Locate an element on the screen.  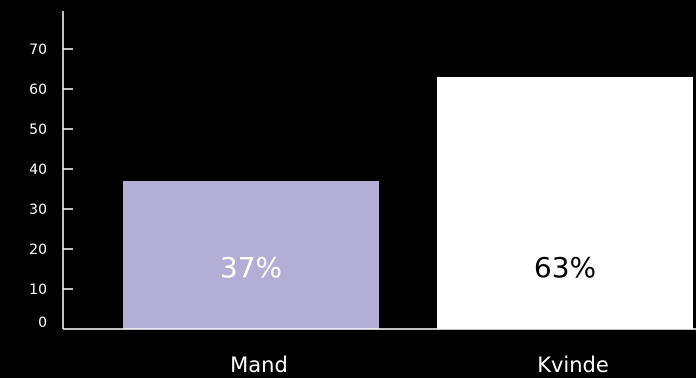
data-label-kvinde: 63% is located at coordinates (565, 267).